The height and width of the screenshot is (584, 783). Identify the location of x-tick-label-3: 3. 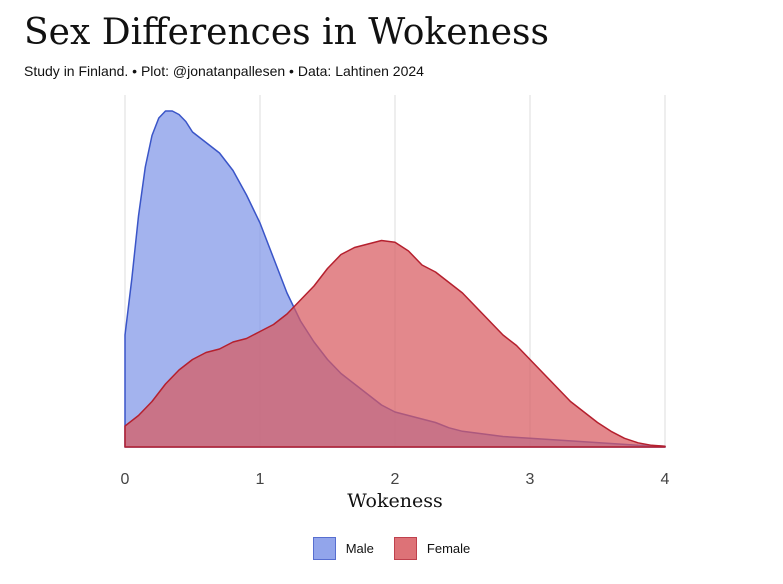
(530, 479).